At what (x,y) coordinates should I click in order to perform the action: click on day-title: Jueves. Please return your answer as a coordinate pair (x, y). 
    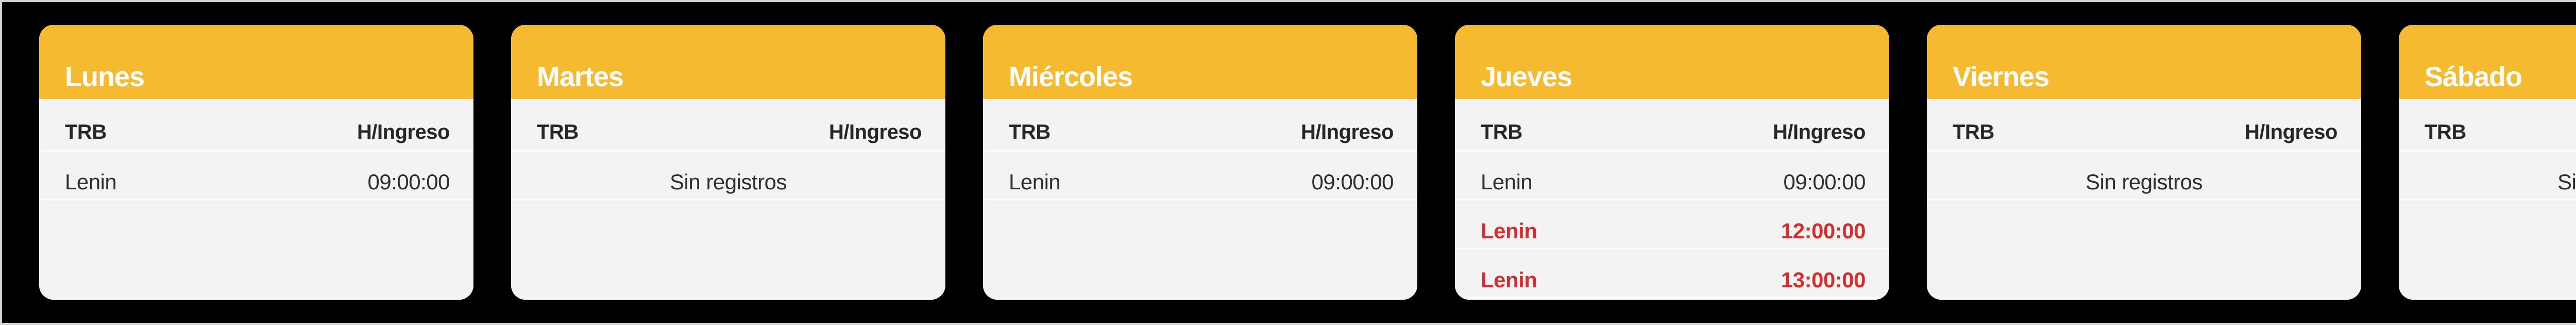
    Looking at the image, I should click on (1527, 77).